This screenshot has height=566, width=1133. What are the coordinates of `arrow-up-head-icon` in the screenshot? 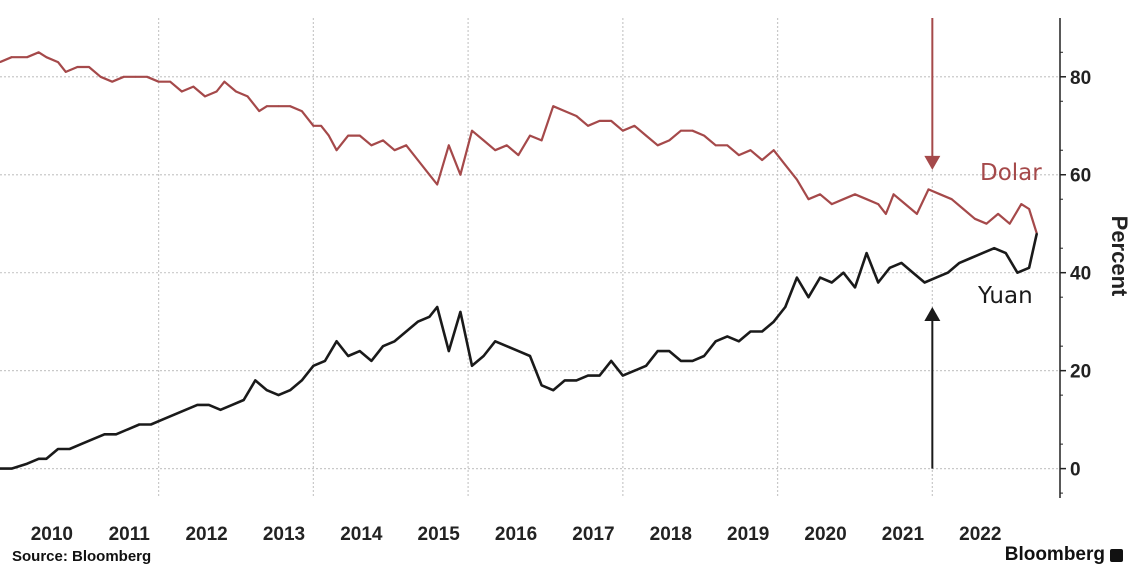 It's located at (932, 313).